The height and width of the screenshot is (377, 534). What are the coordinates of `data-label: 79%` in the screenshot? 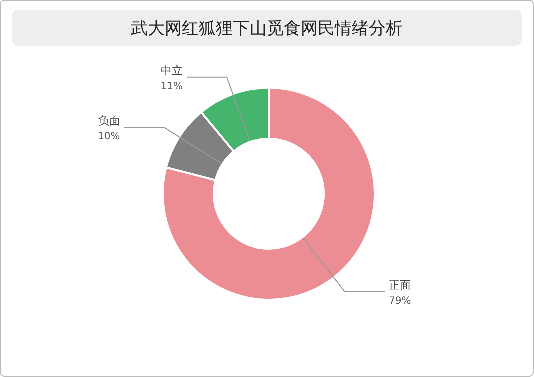 It's located at (400, 301).